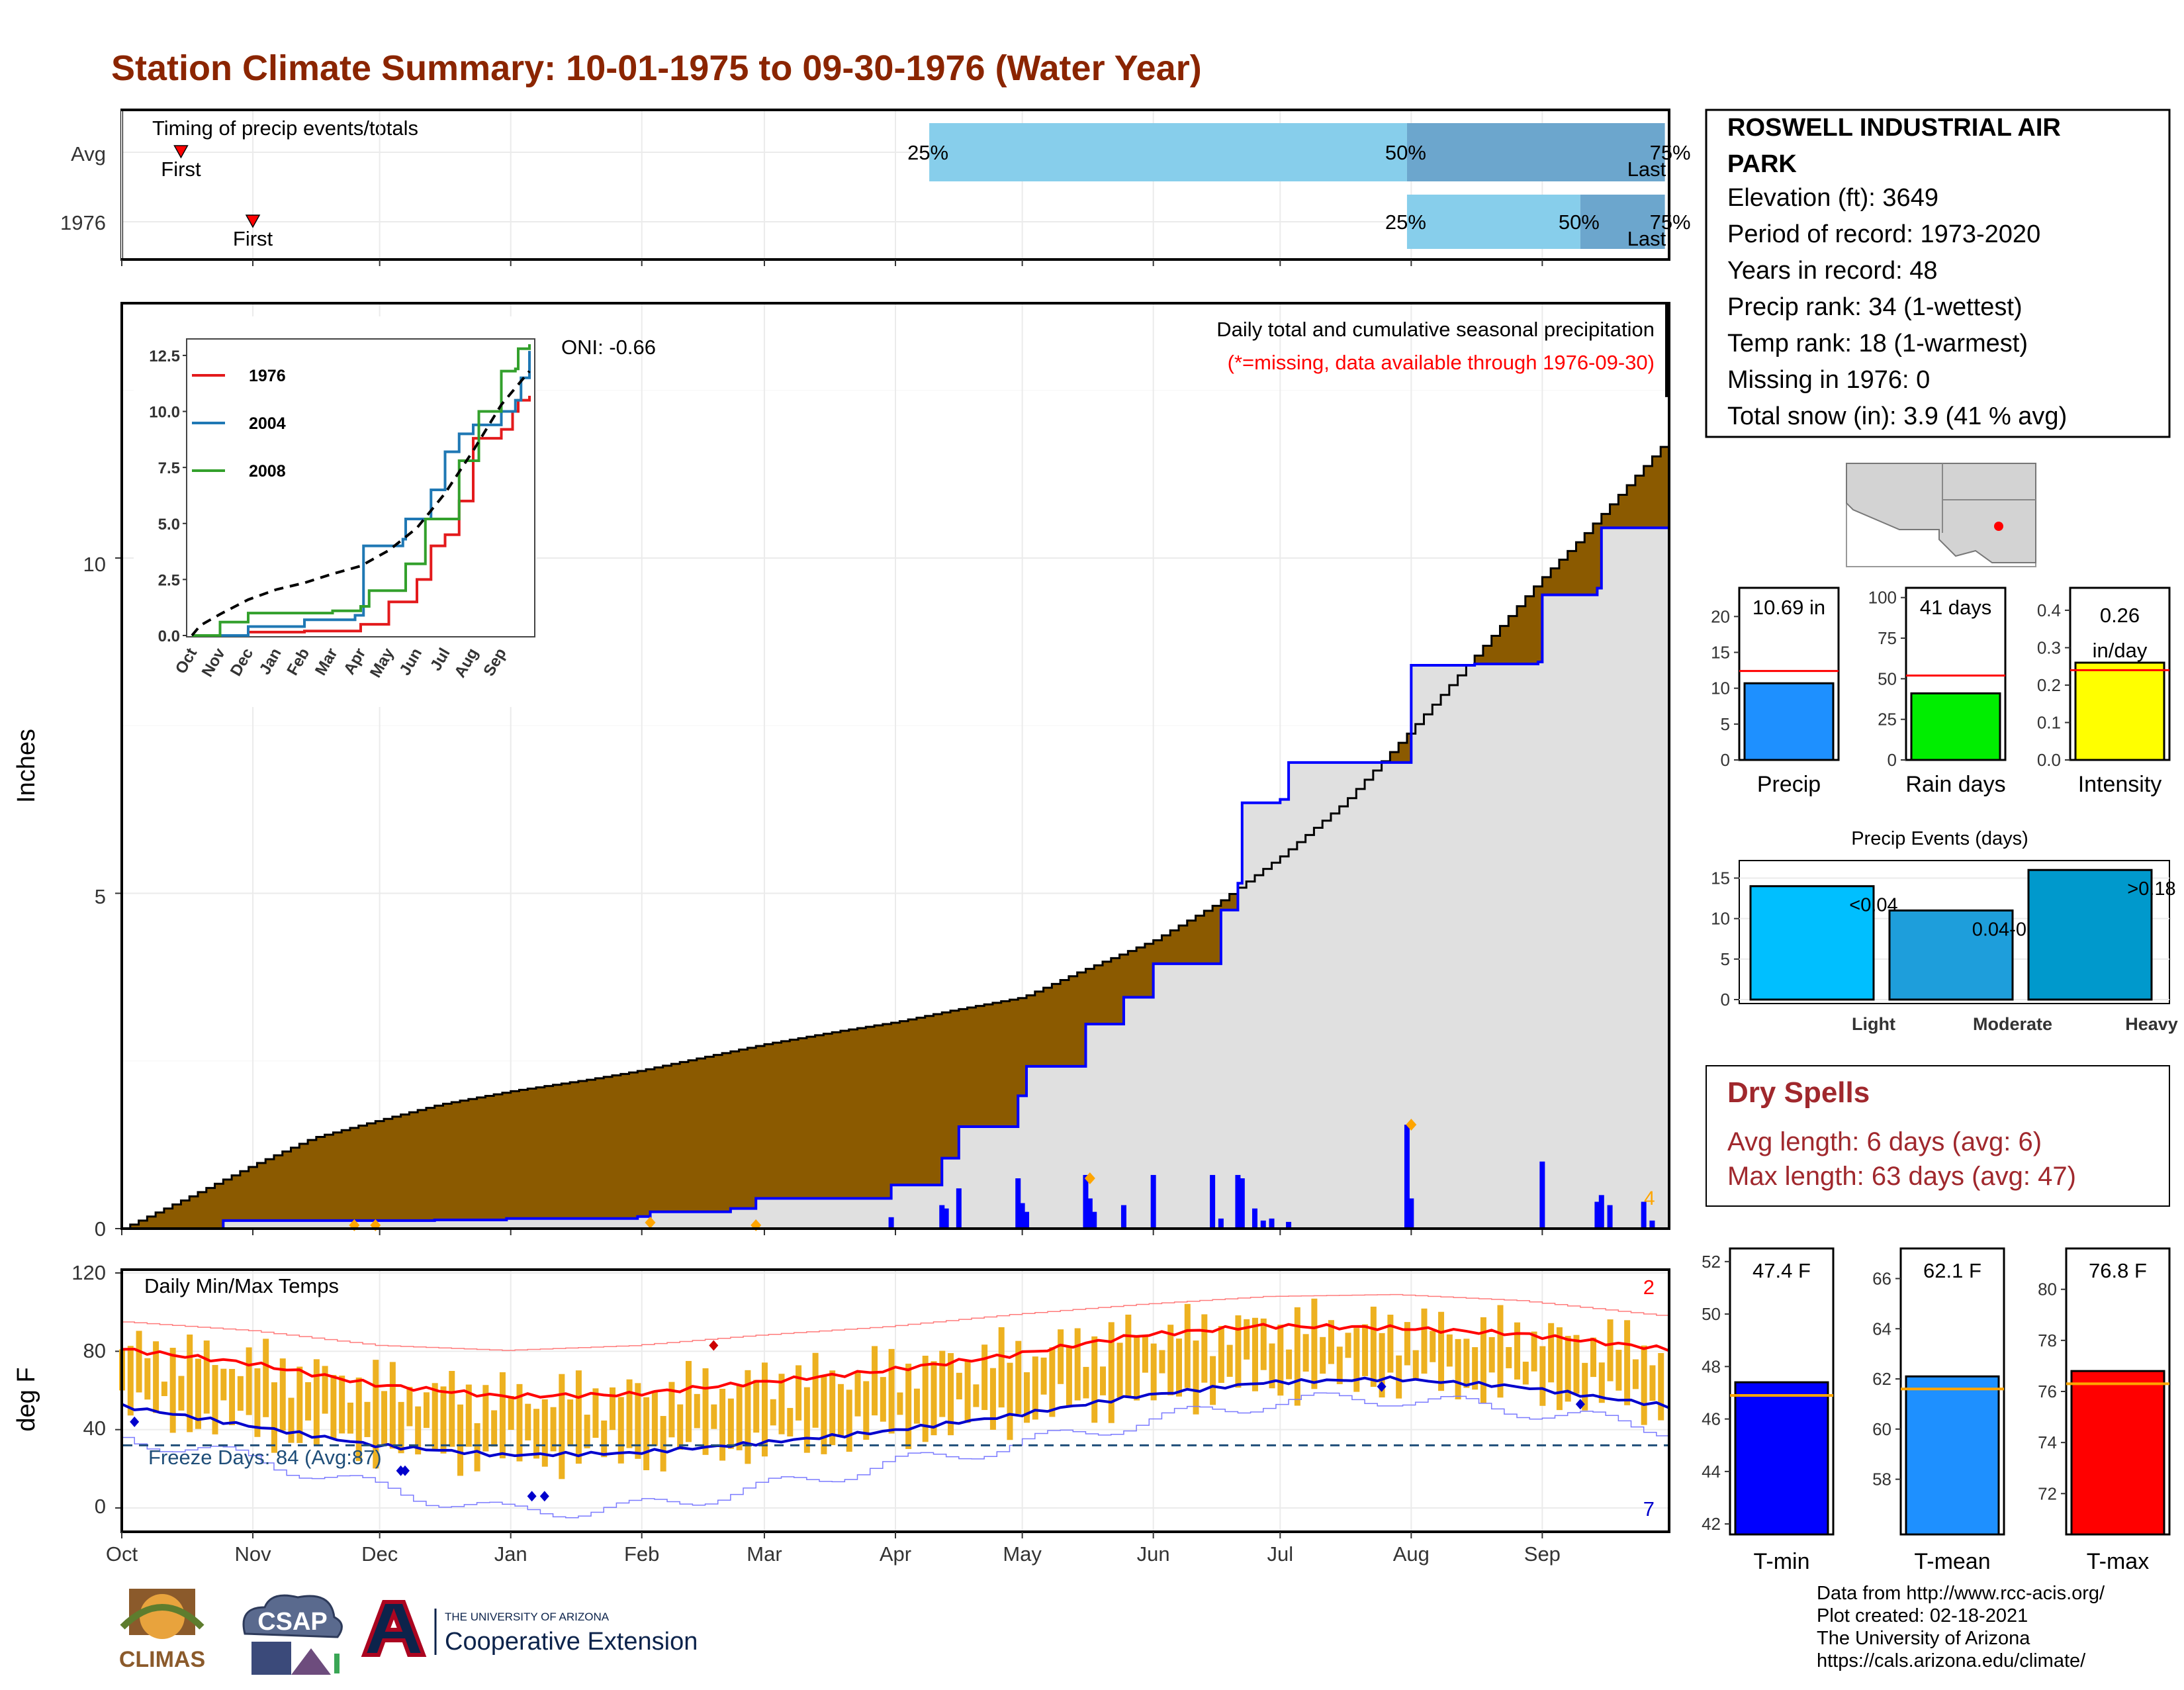 The image size is (2184, 1690). What do you see at coordinates (1726, 959) in the screenshot?
I see `events-ytick: 5` at bounding box center [1726, 959].